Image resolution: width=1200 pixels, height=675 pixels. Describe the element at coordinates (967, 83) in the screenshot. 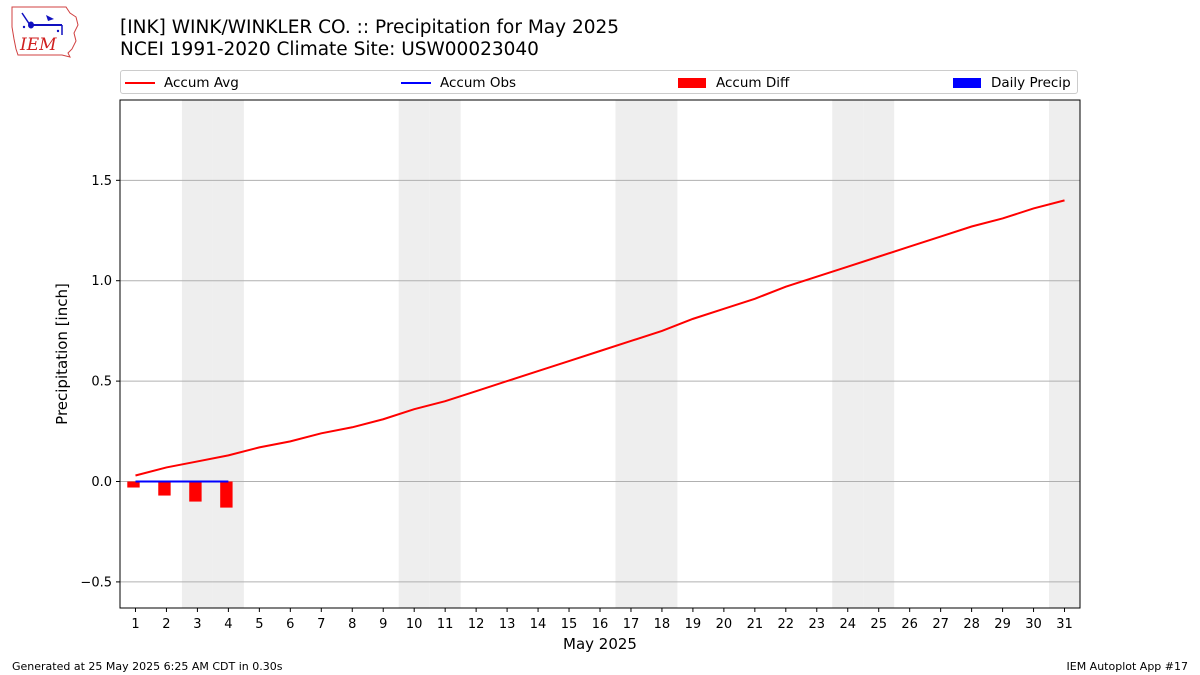

I see `legend-swatch-daily-precip` at that location.